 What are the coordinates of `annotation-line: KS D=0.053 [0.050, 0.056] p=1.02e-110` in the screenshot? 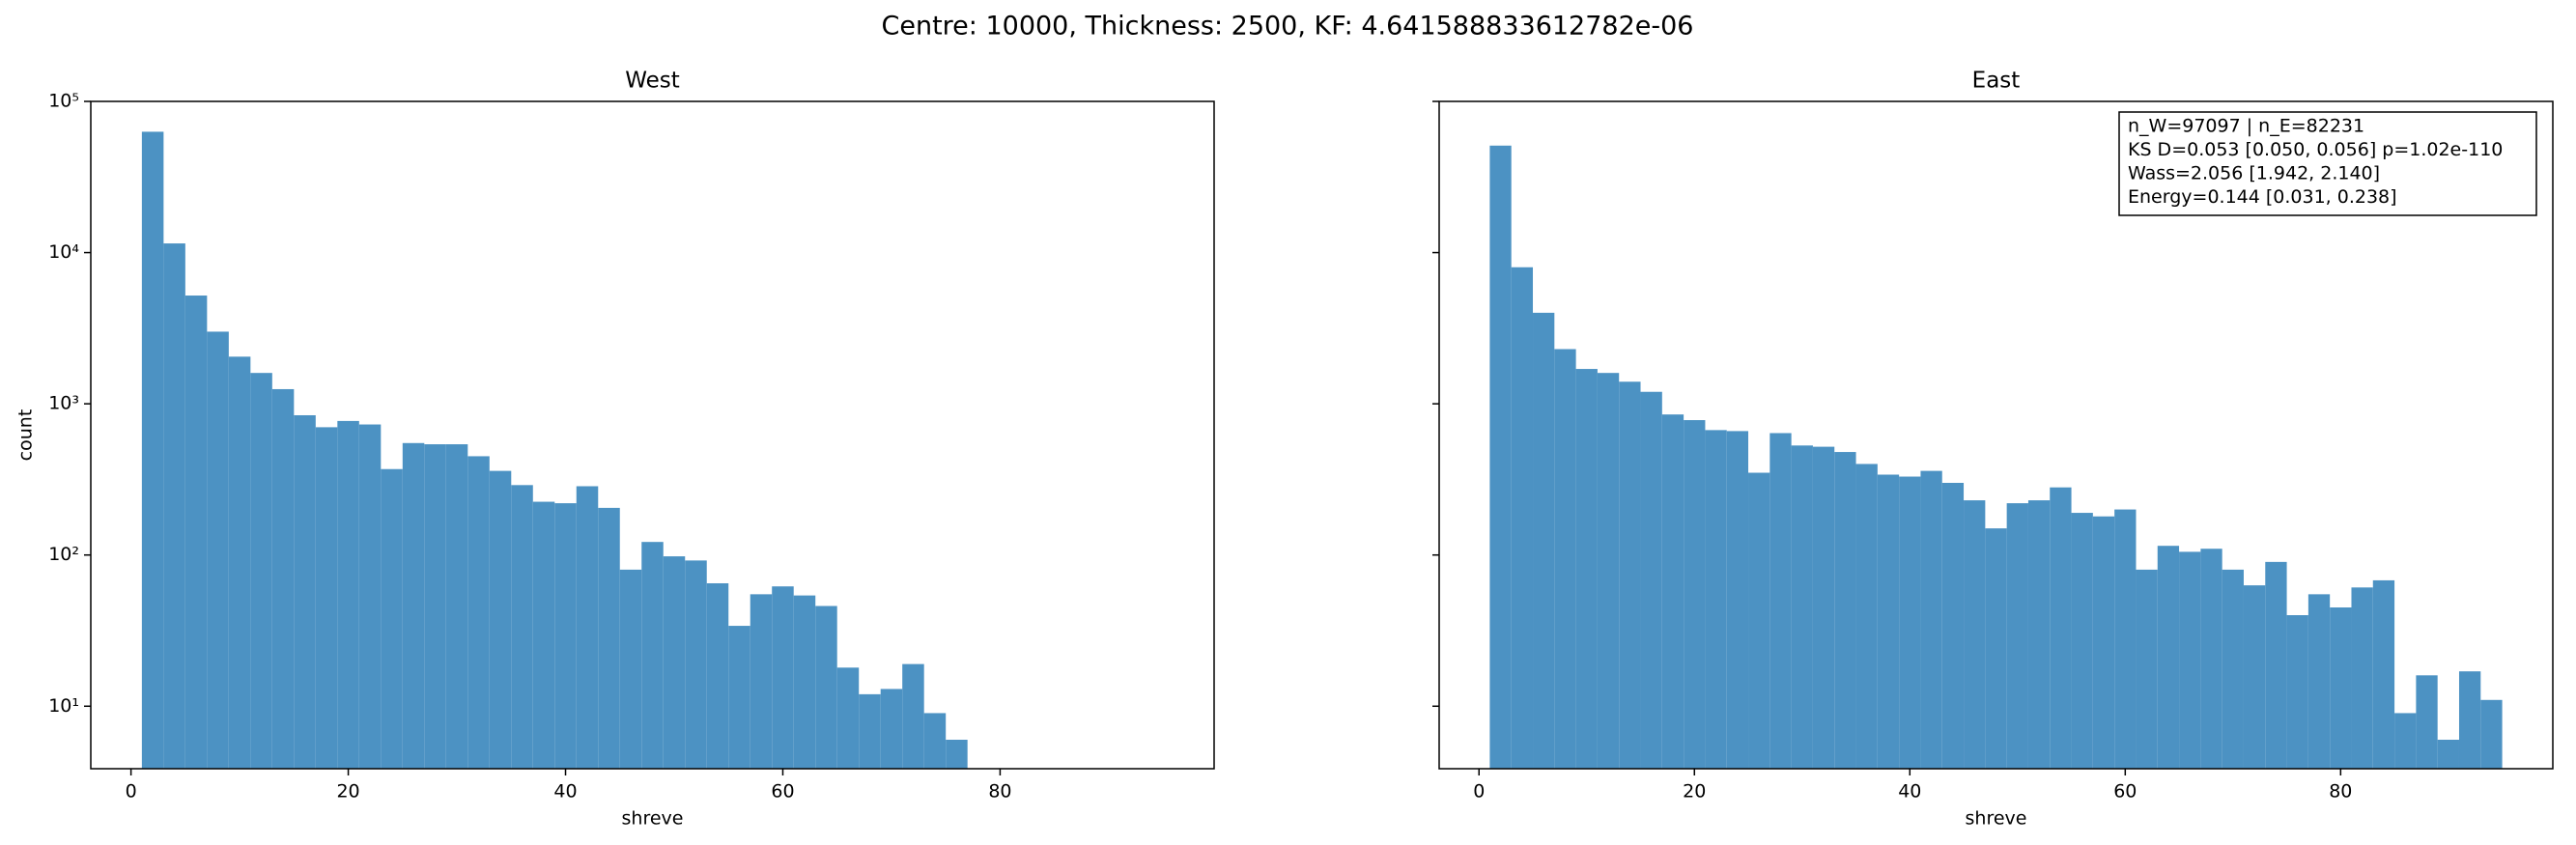 It's located at (2315, 149).